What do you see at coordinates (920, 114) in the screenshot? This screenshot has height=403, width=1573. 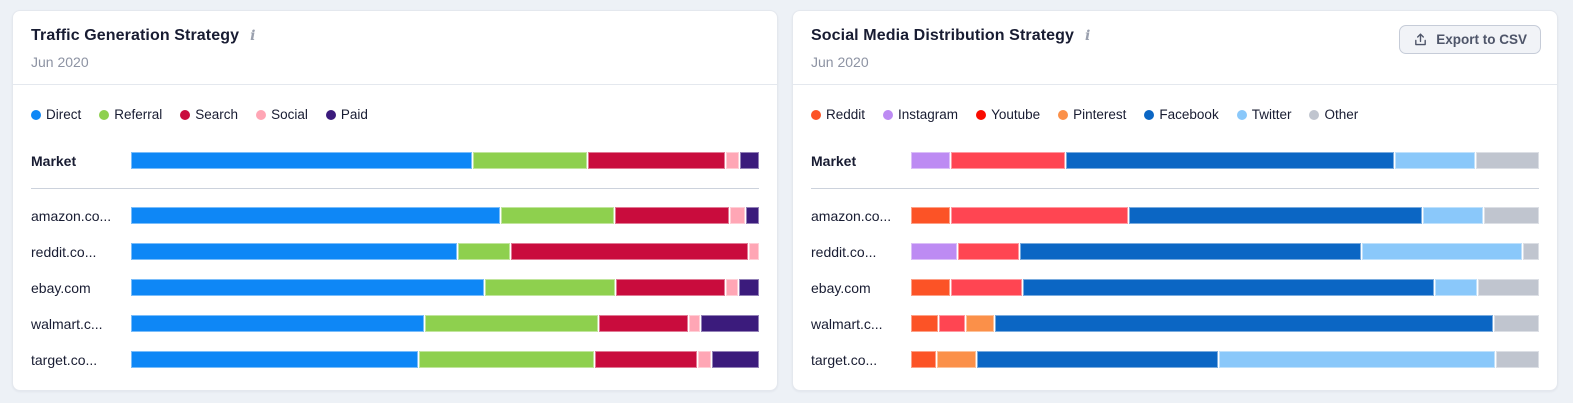 I see `legend-item-instagram: Instagram` at bounding box center [920, 114].